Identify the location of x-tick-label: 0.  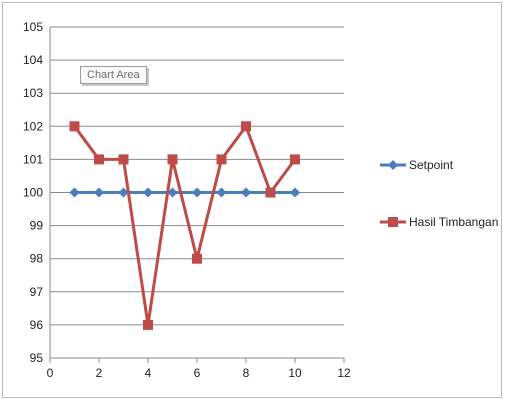
(50, 373).